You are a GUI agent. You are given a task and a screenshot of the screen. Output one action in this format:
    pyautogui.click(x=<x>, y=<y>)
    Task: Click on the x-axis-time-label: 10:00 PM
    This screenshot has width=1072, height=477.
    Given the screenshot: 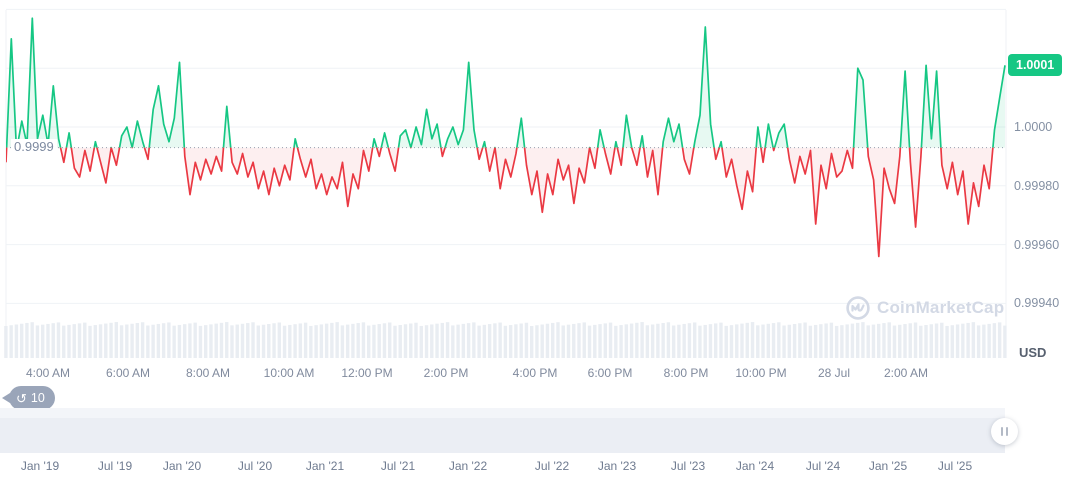 What is the action you would take?
    pyautogui.click(x=761, y=373)
    